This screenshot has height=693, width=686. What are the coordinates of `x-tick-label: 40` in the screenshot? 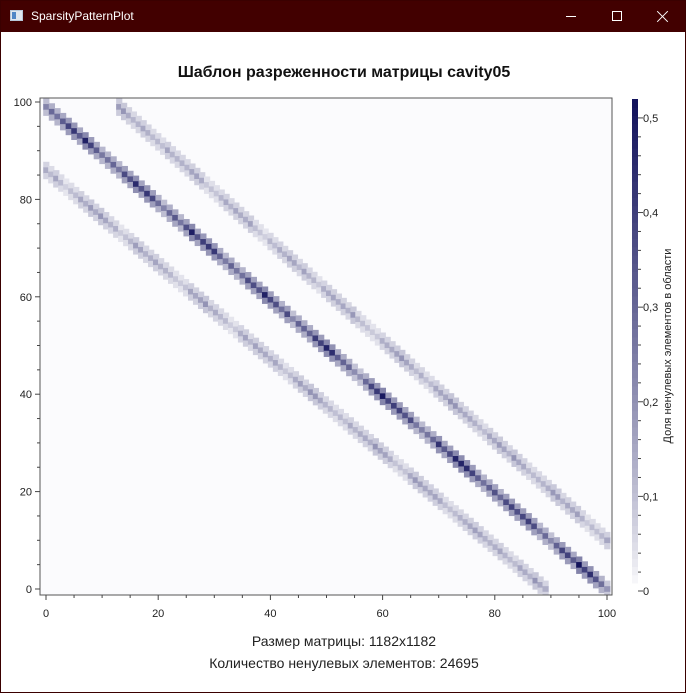 It's located at (270, 614).